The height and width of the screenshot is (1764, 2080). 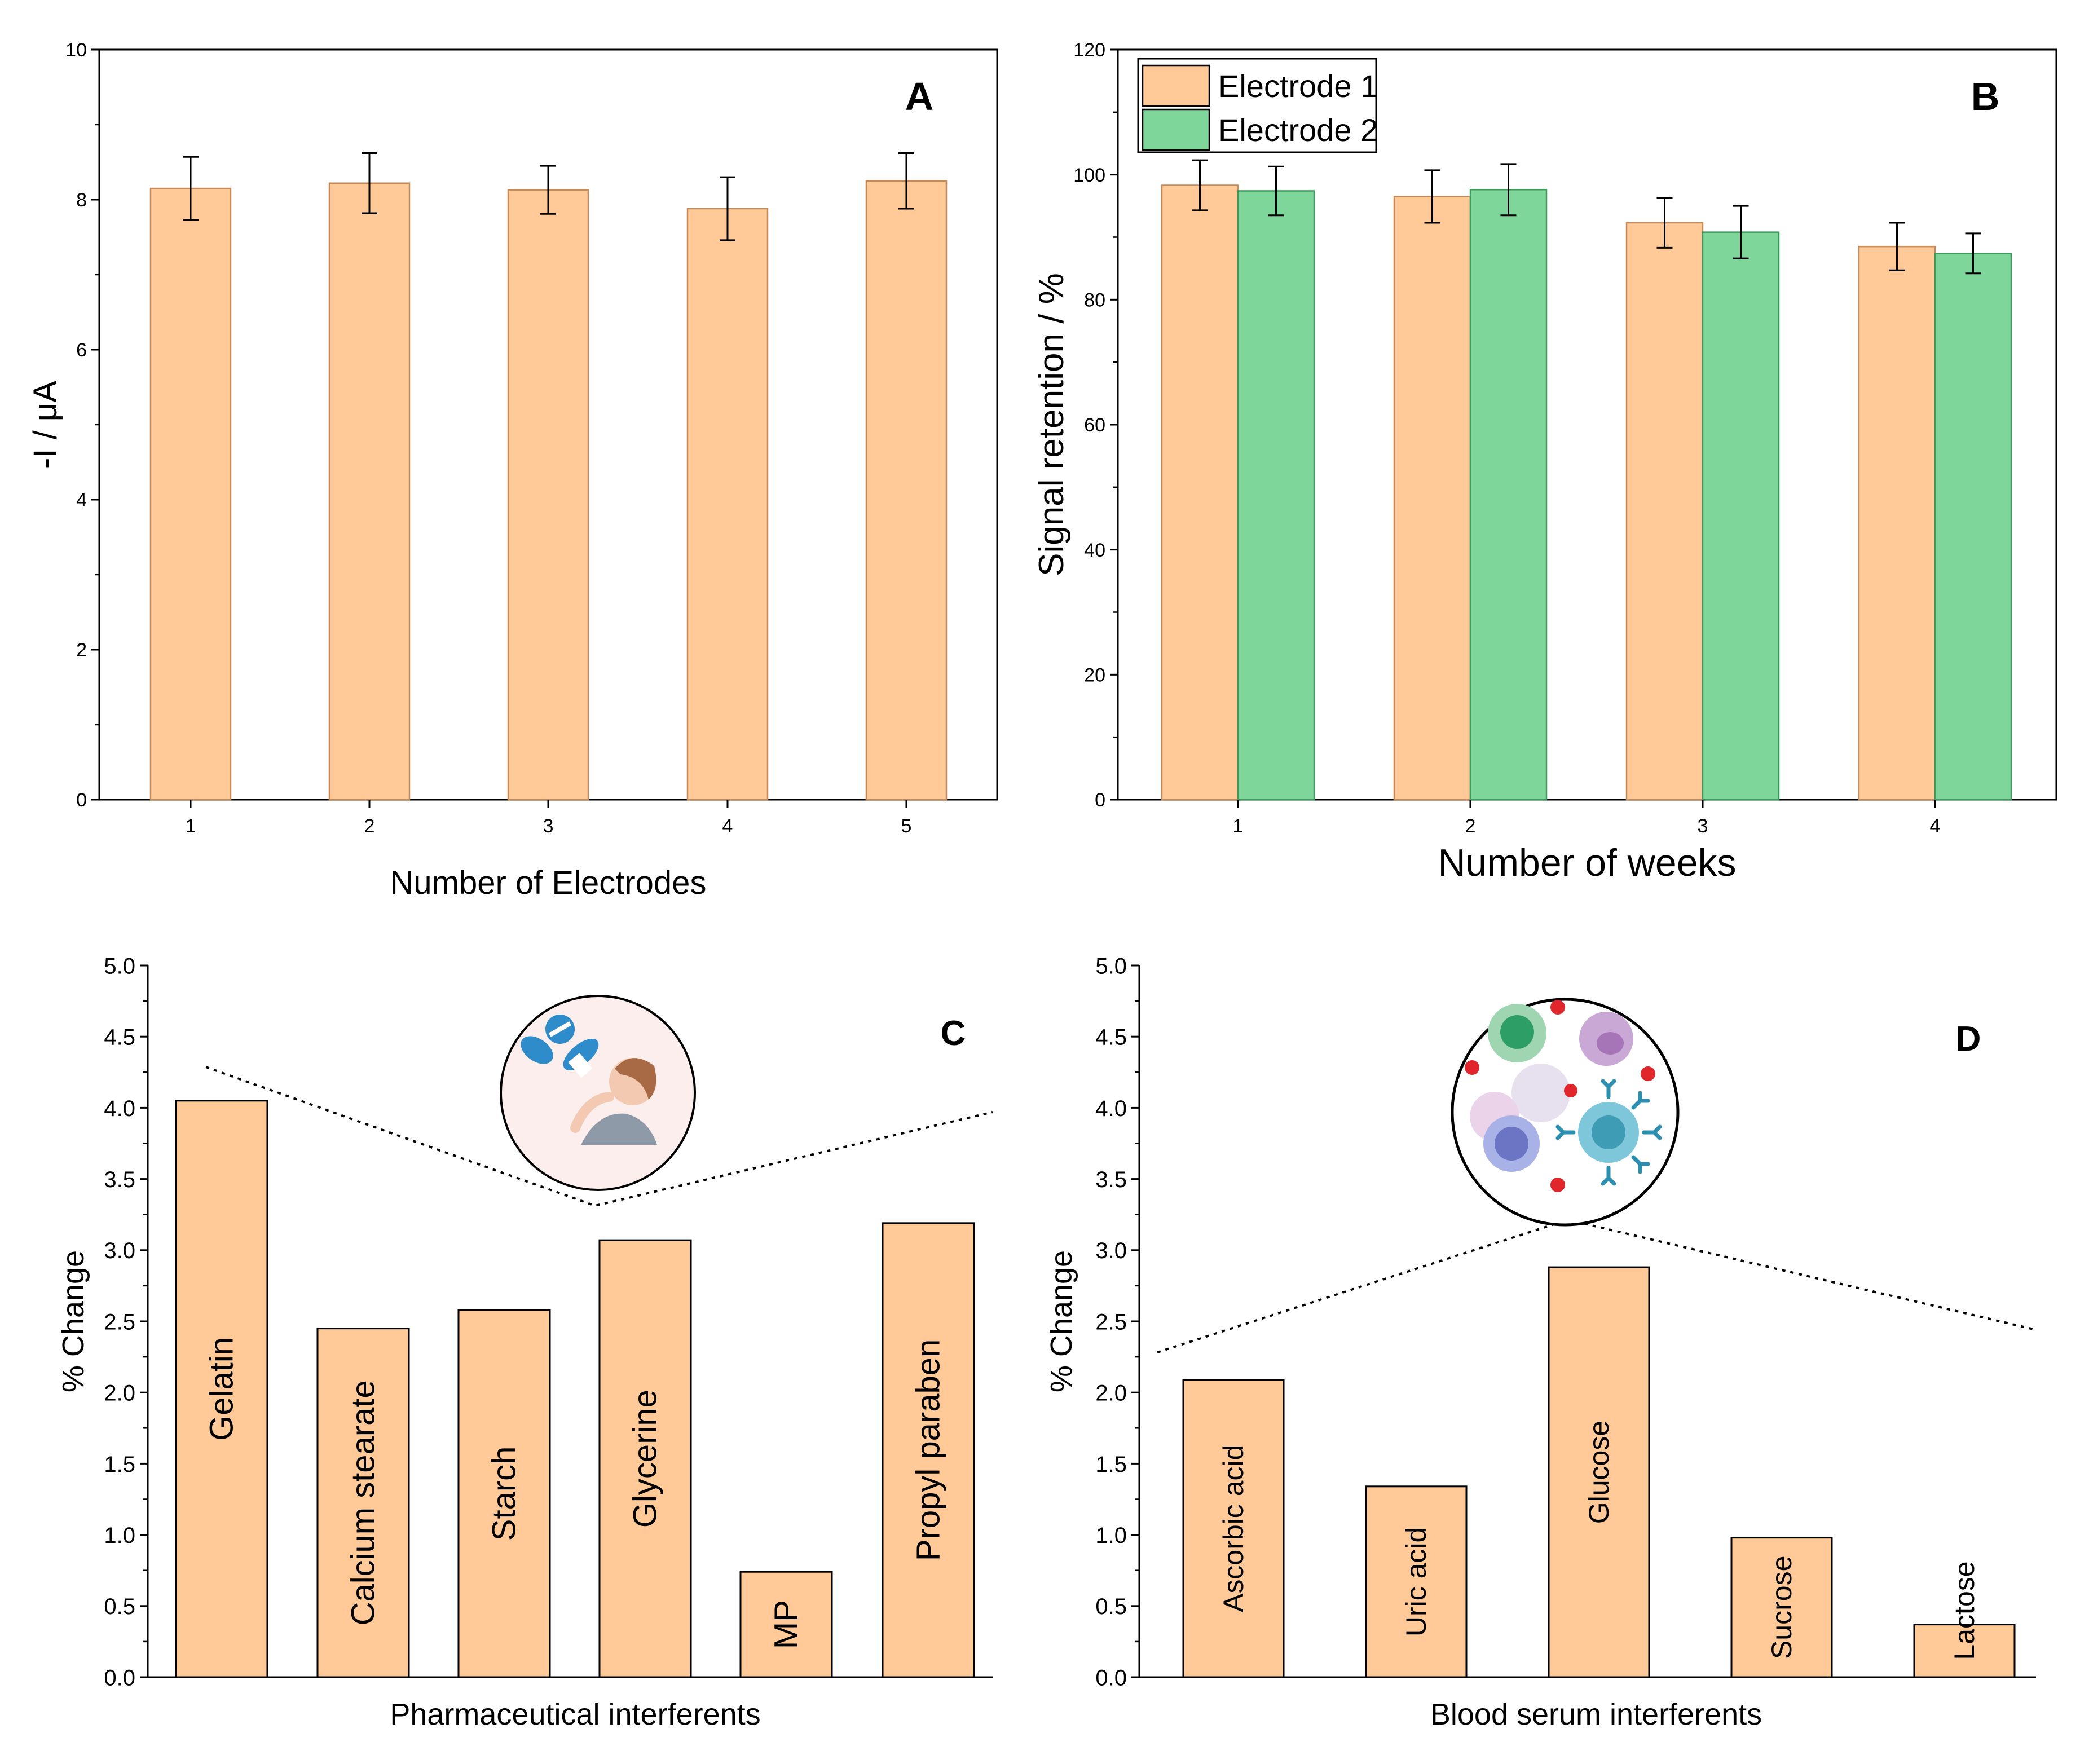 I want to click on pill-icon, so click(x=560, y=1046).